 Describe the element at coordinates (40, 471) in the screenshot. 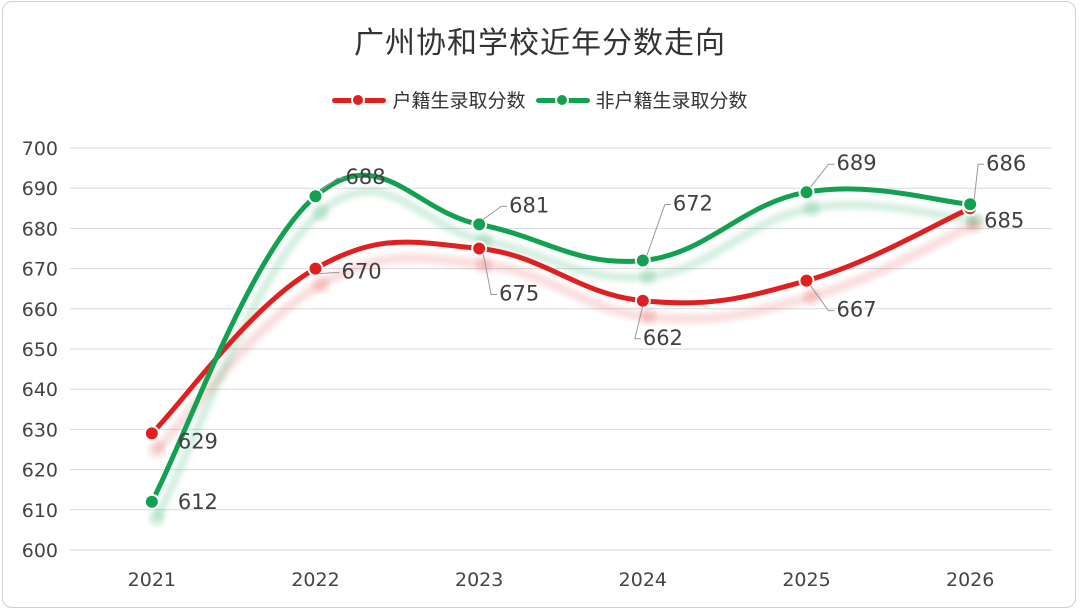

I see `y-tick-label: 620` at that location.